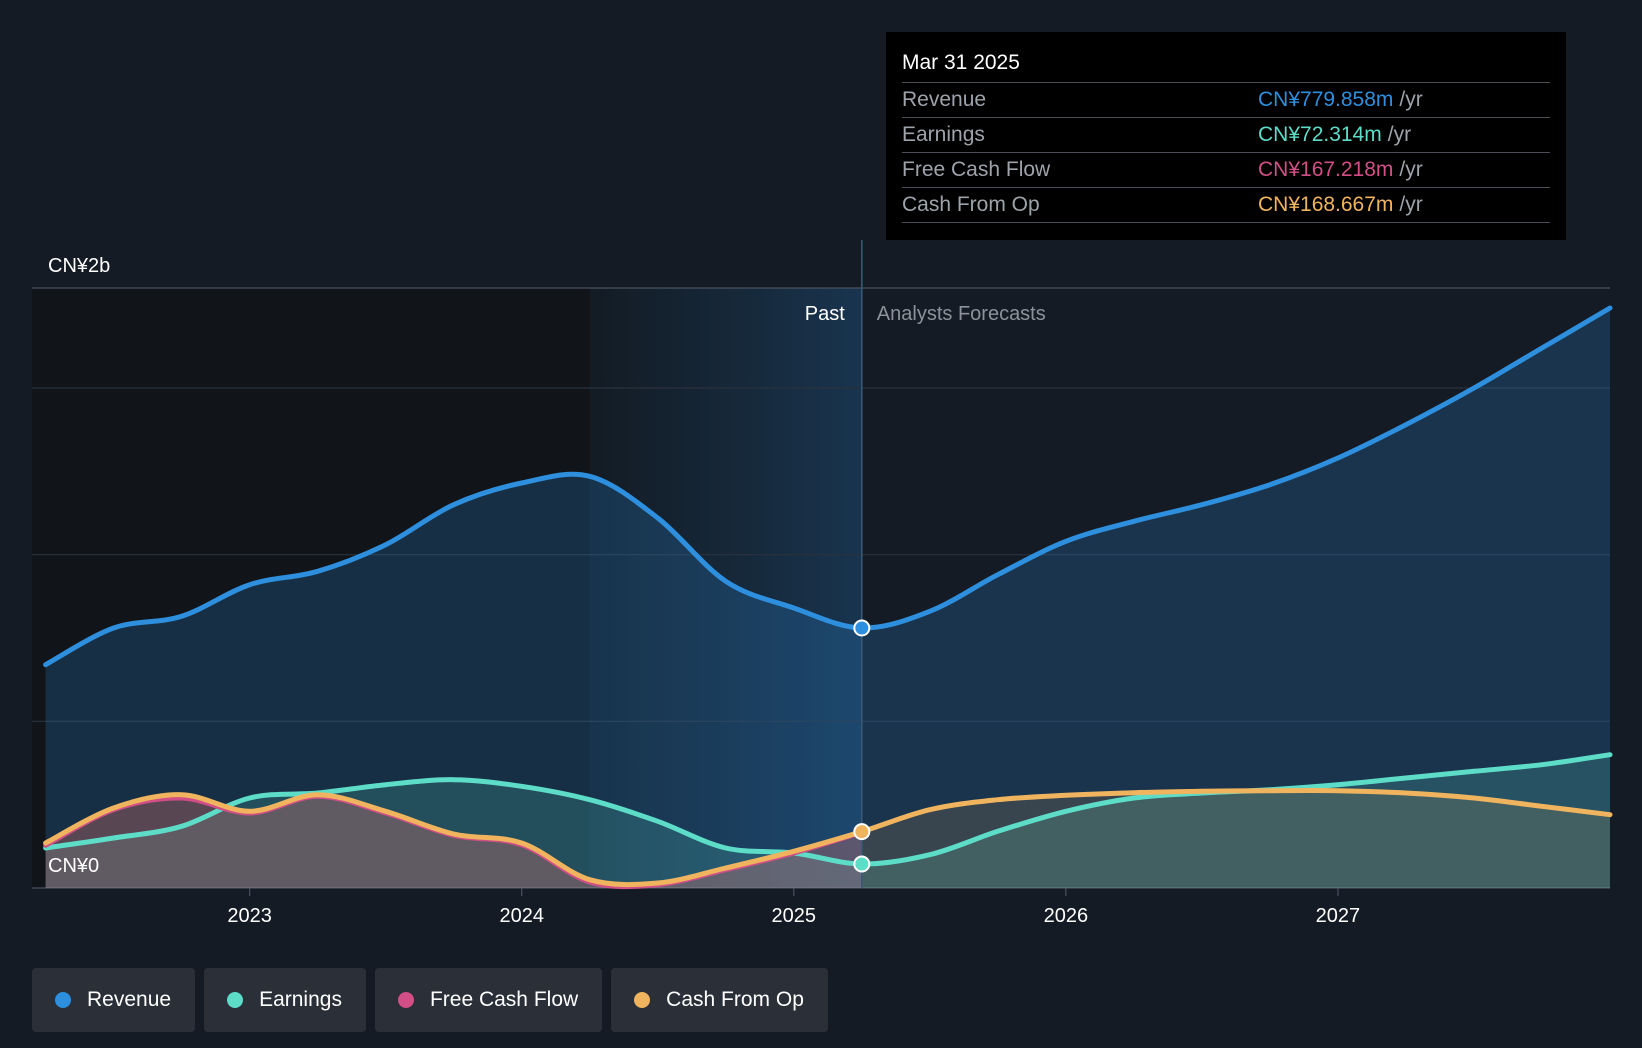 The width and height of the screenshot is (1642, 1048). Describe the element at coordinates (1226, 169) in the screenshot. I see `tooltip-row-free-cash-flow: Free Cash Flow CN¥167.218m /yr` at that location.